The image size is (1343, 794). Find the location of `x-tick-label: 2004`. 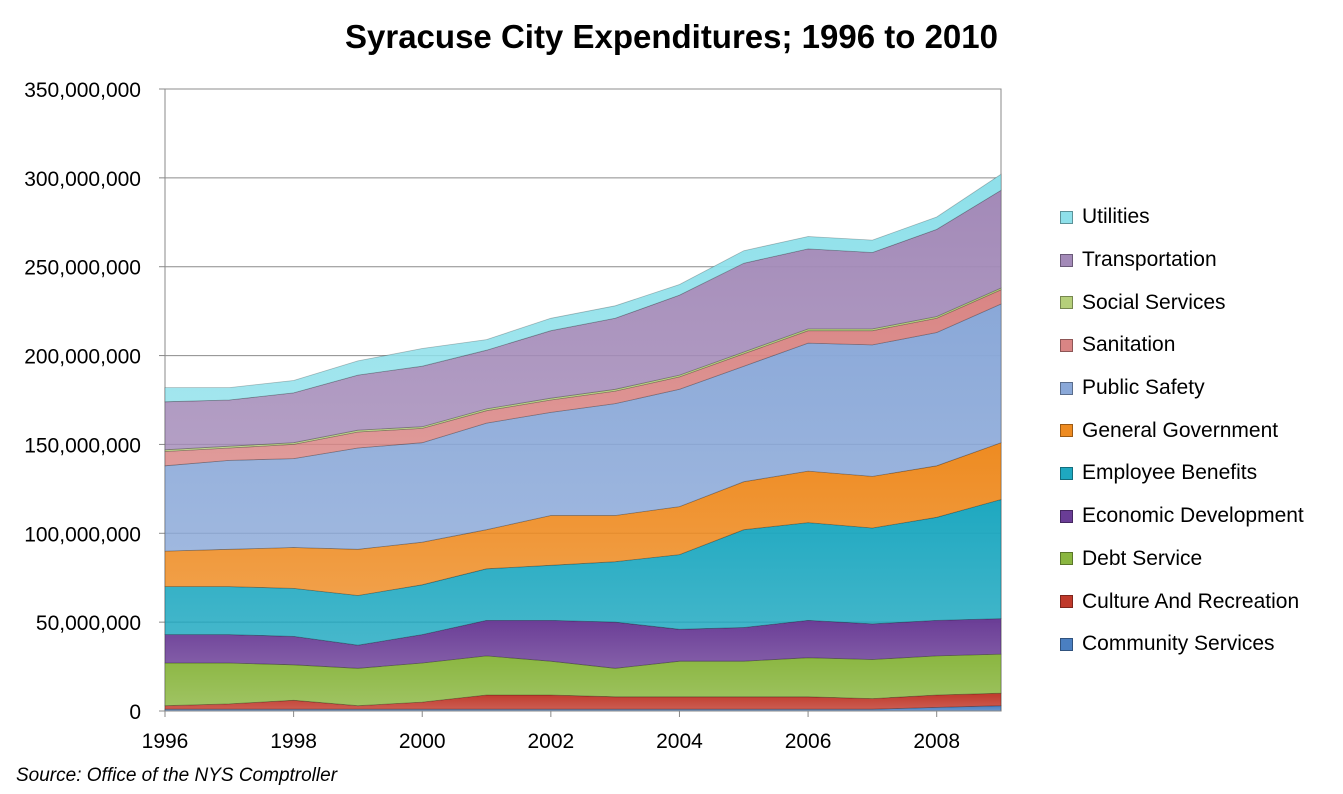

x-tick-label: 2004 is located at coordinates (679, 741).